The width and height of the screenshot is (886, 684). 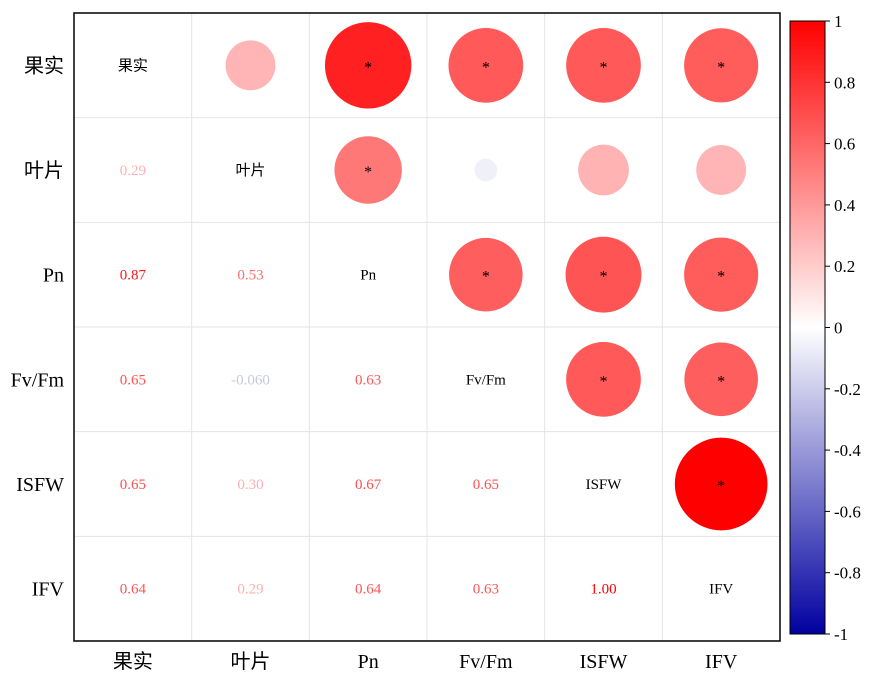 What do you see at coordinates (844, 266) in the screenshot?
I see `colorbar-tick-label: 0.2` at bounding box center [844, 266].